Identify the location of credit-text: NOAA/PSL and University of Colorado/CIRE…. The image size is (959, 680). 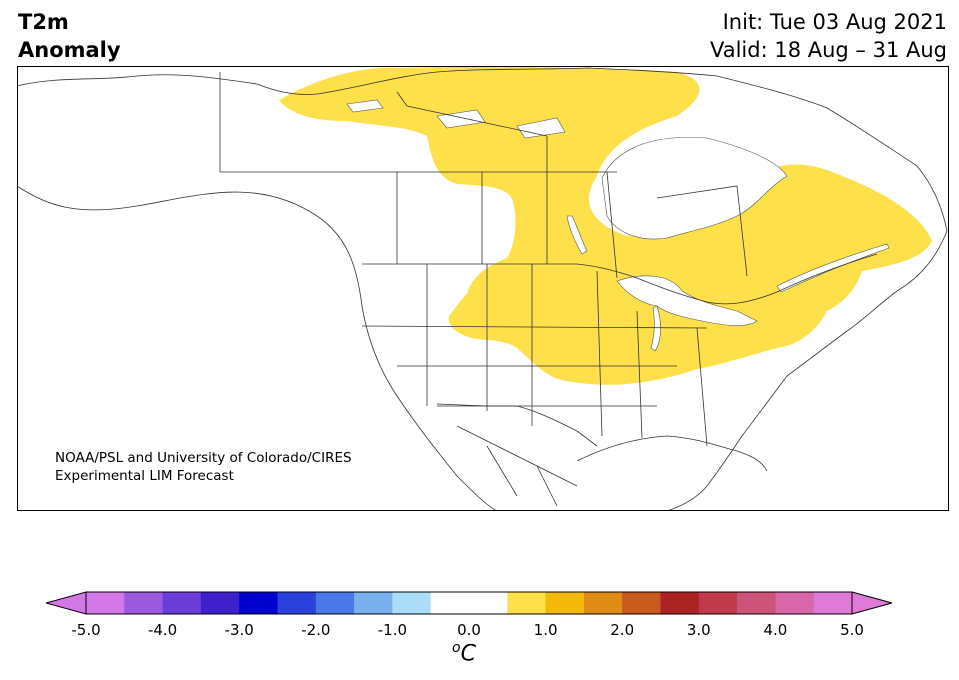
(203, 467).